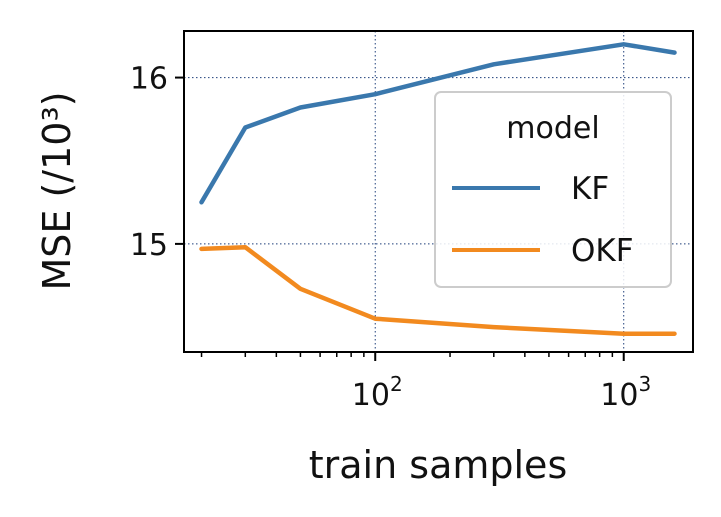 This screenshot has width=721, height=517. What do you see at coordinates (438, 290) in the screenshot?
I see `series-line-okf` at bounding box center [438, 290].